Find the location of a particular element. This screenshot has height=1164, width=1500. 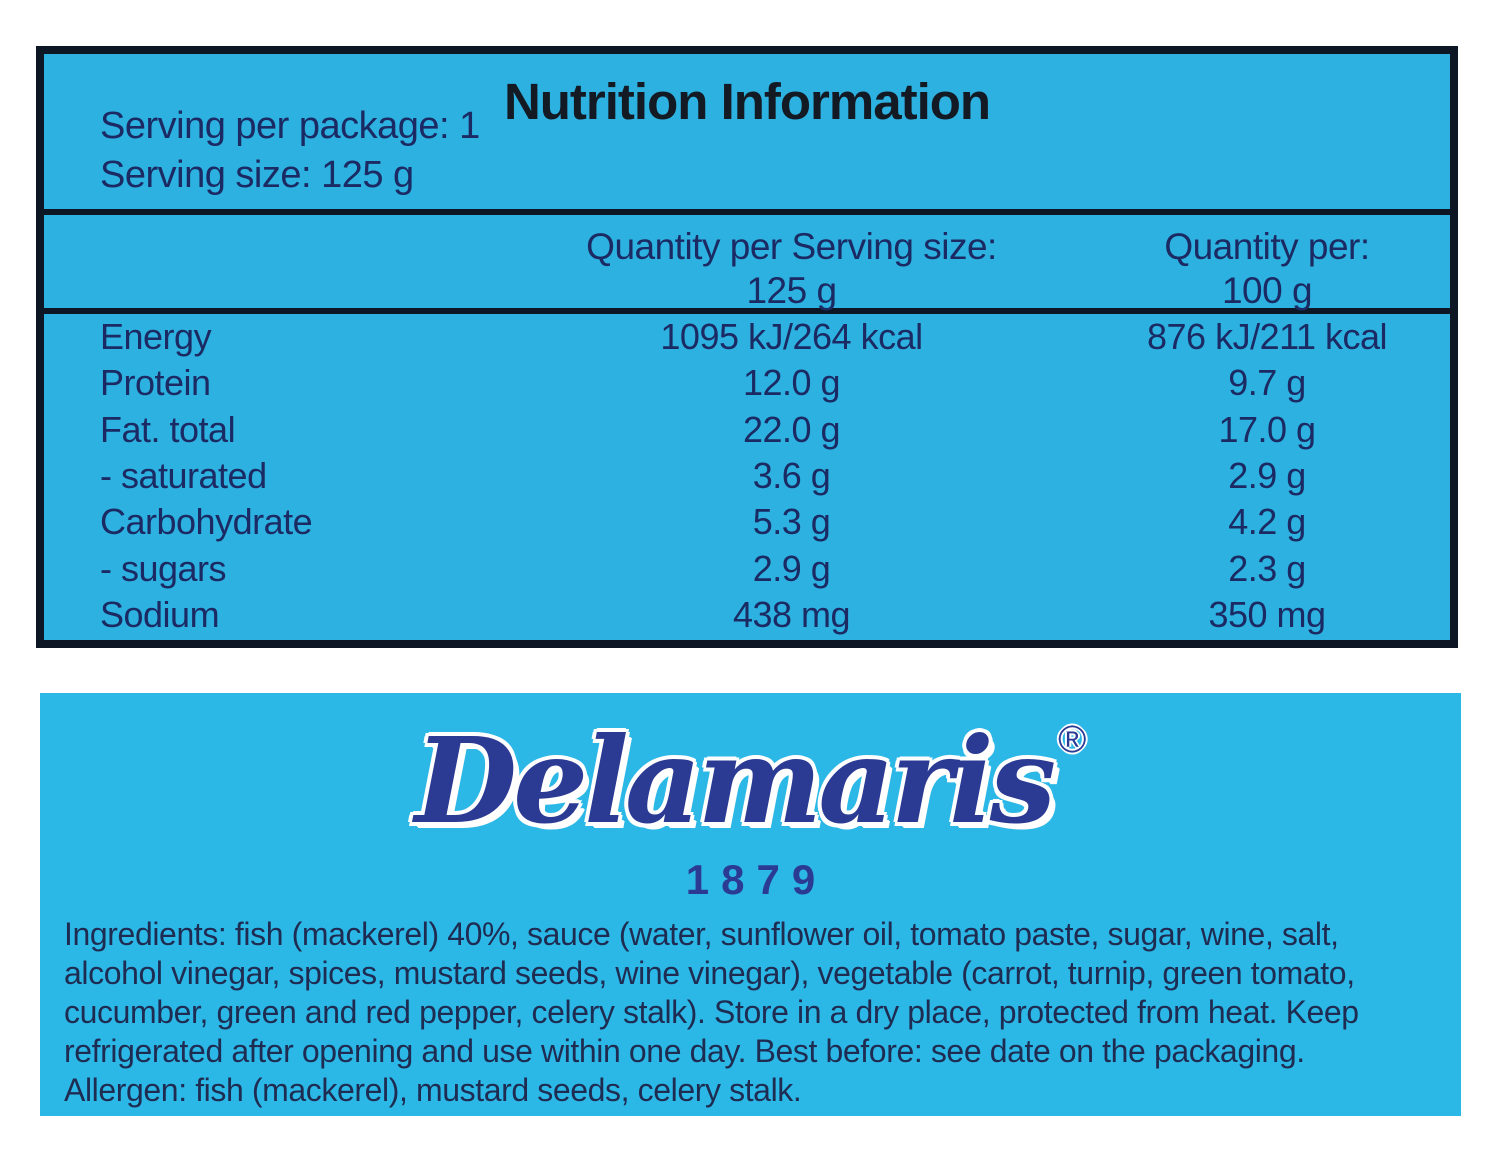

serving-per-package: Serving per package: 1 is located at coordinates (290, 126).